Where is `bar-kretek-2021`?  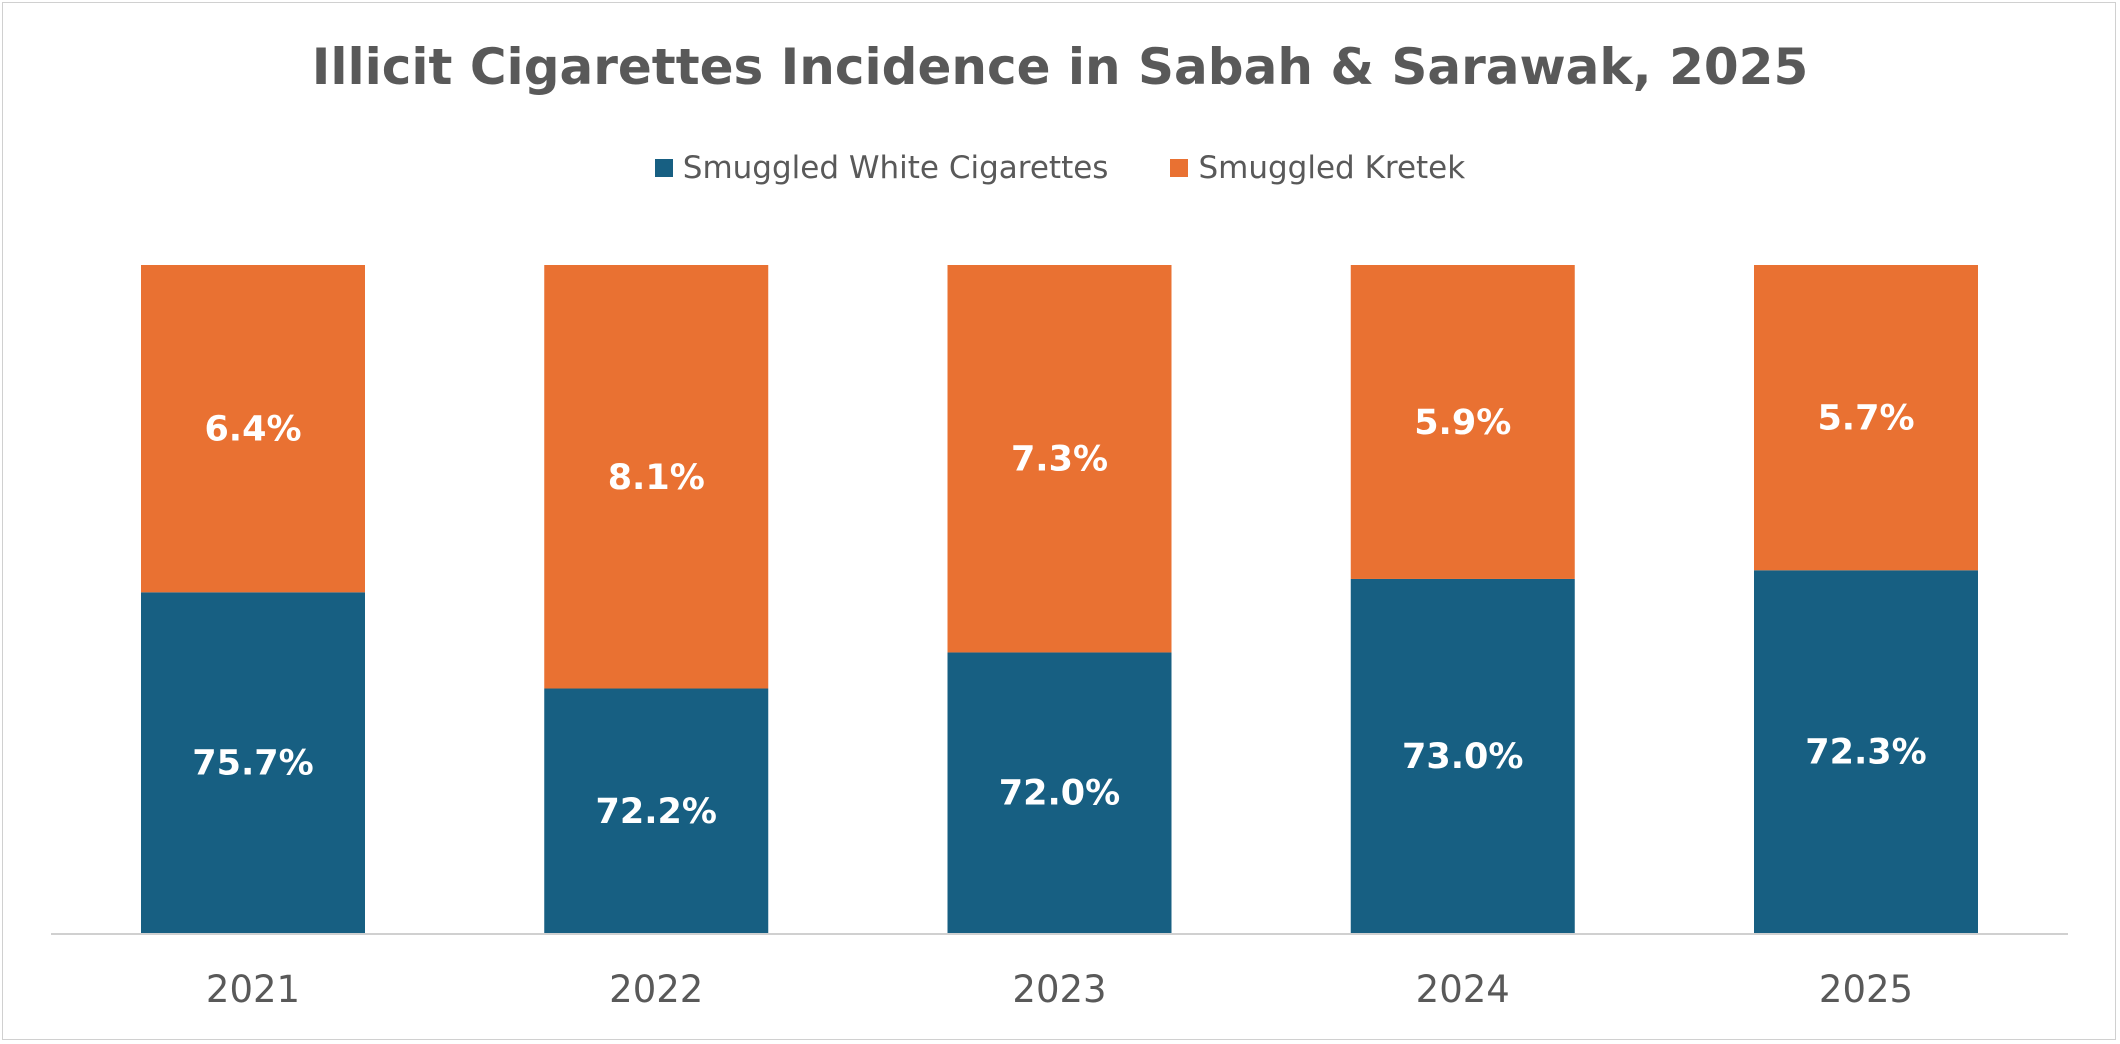 bar-kretek-2021 is located at coordinates (253, 429).